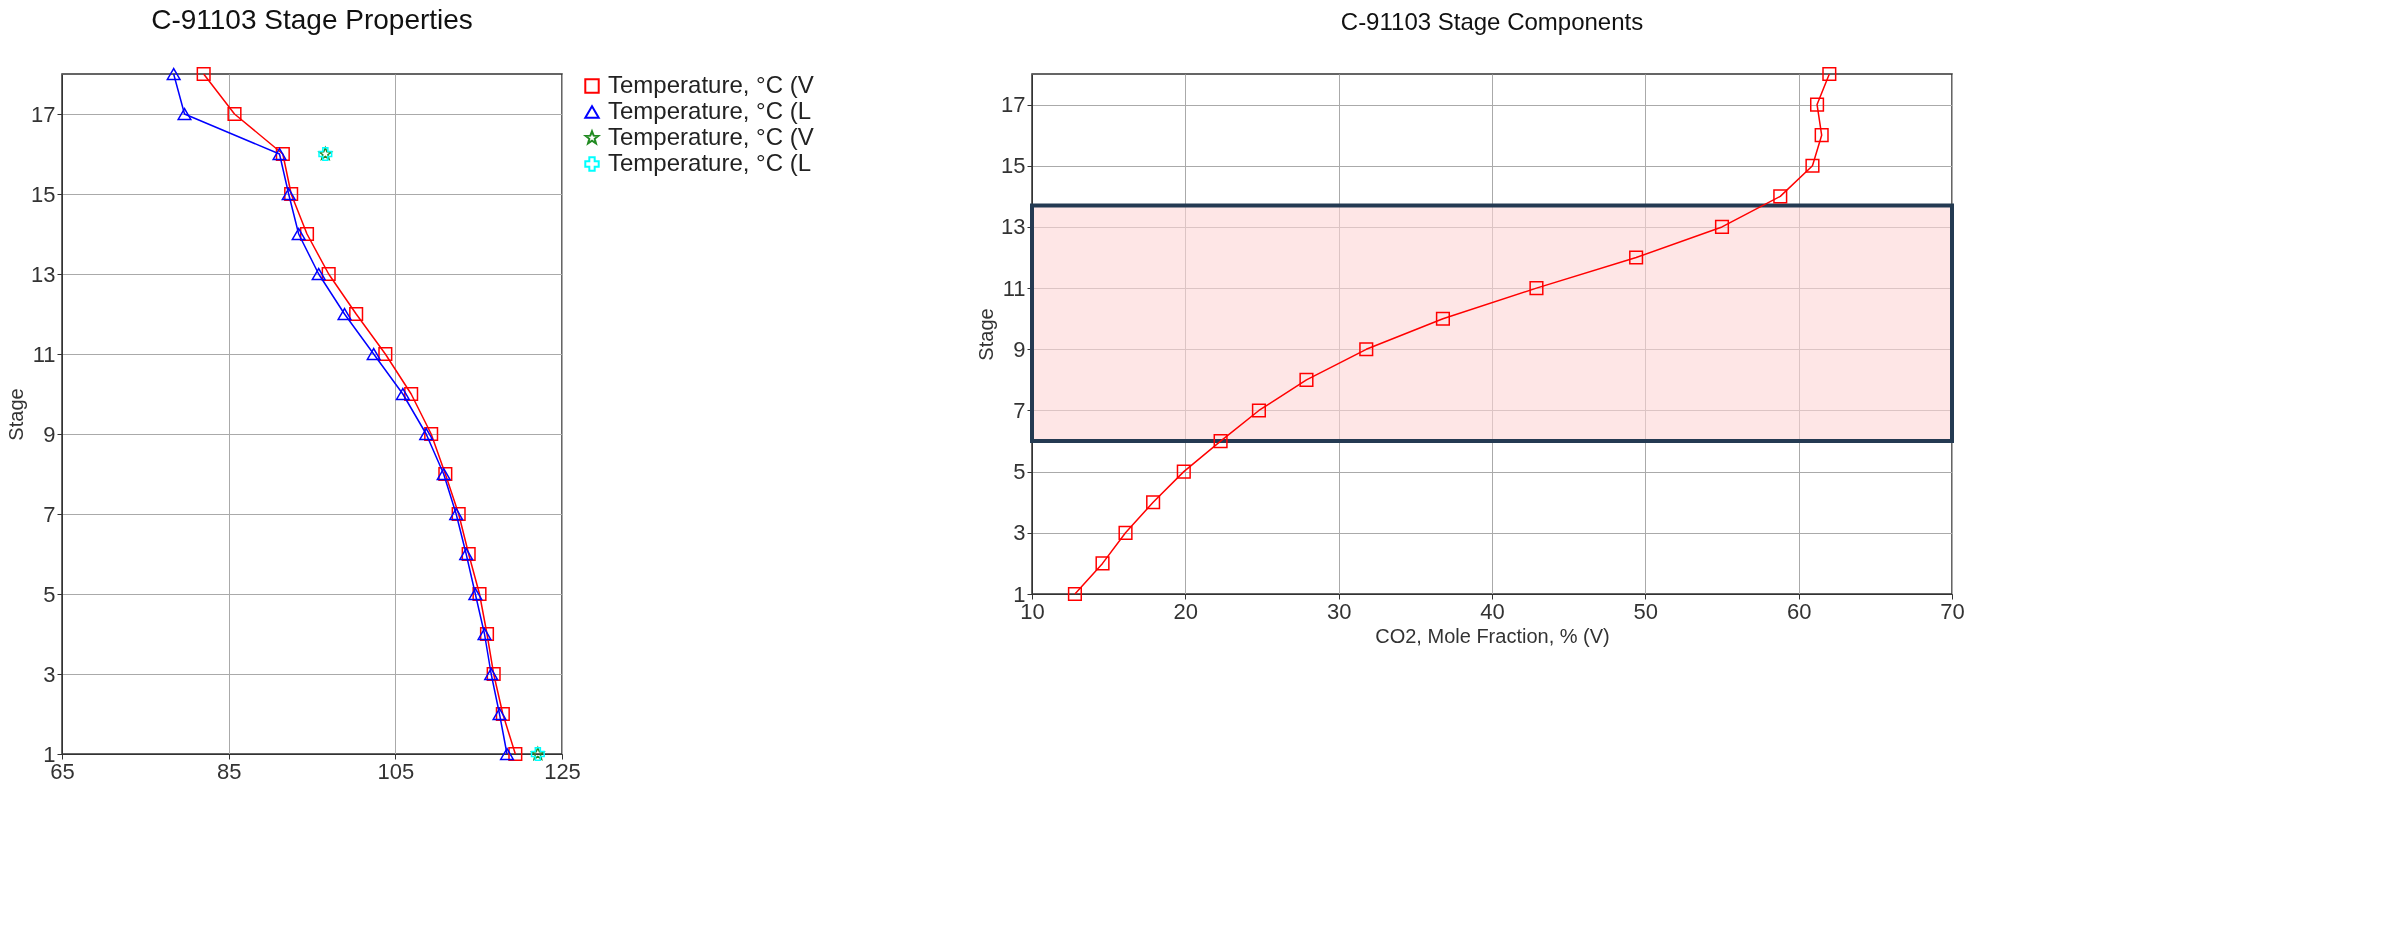  Describe the element at coordinates (1339, 611) in the screenshot. I see `x-tick-label: 30` at that location.